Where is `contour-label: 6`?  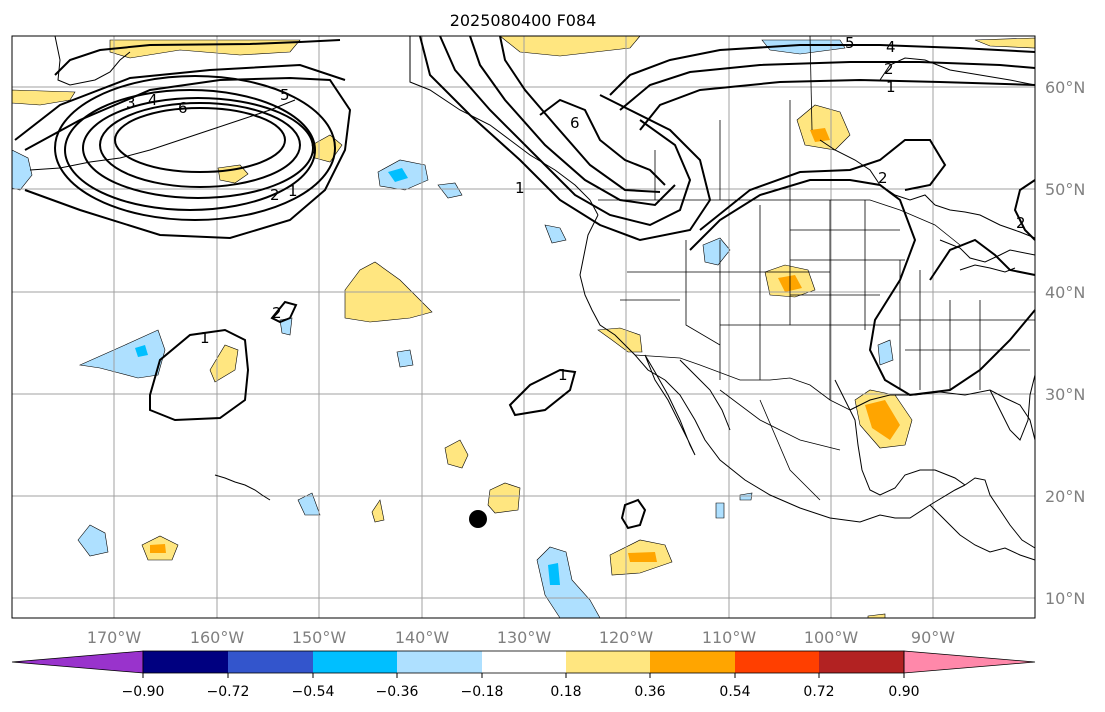
contour-label: 6 is located at coordinates (575, 123).